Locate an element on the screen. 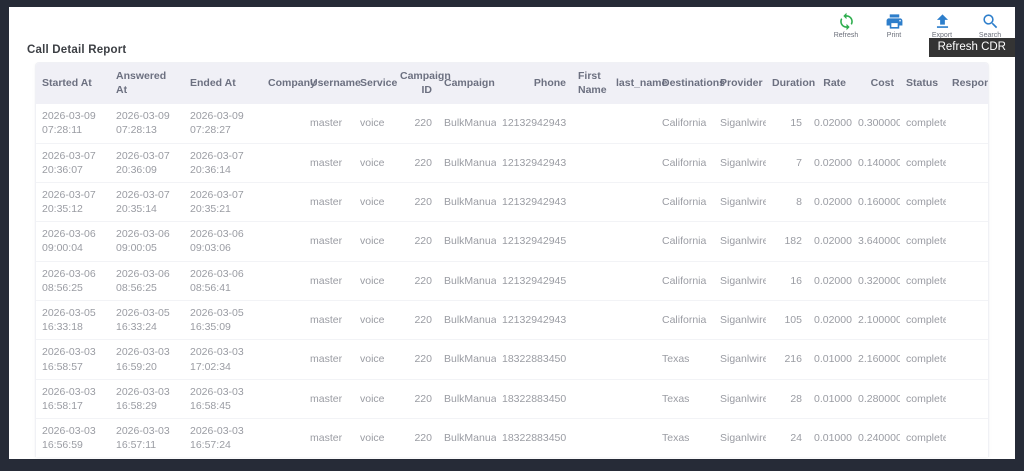  table-cell: 2026-03-09 07:28:11 is located at coordinates (73, 124).